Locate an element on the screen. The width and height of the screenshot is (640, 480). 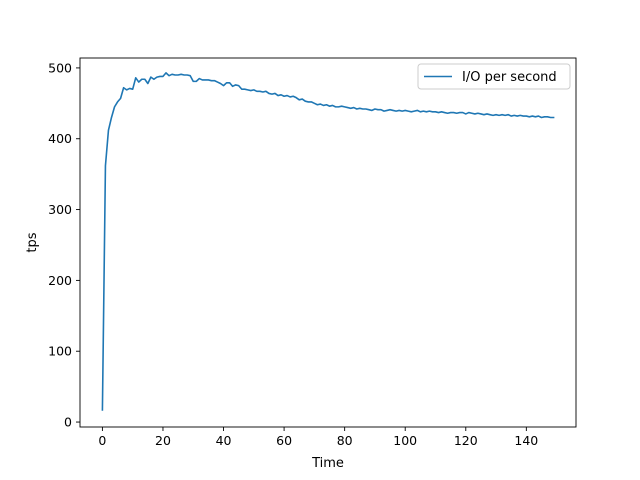
y-tick-label: 200 is located at coordinates (60, 280).